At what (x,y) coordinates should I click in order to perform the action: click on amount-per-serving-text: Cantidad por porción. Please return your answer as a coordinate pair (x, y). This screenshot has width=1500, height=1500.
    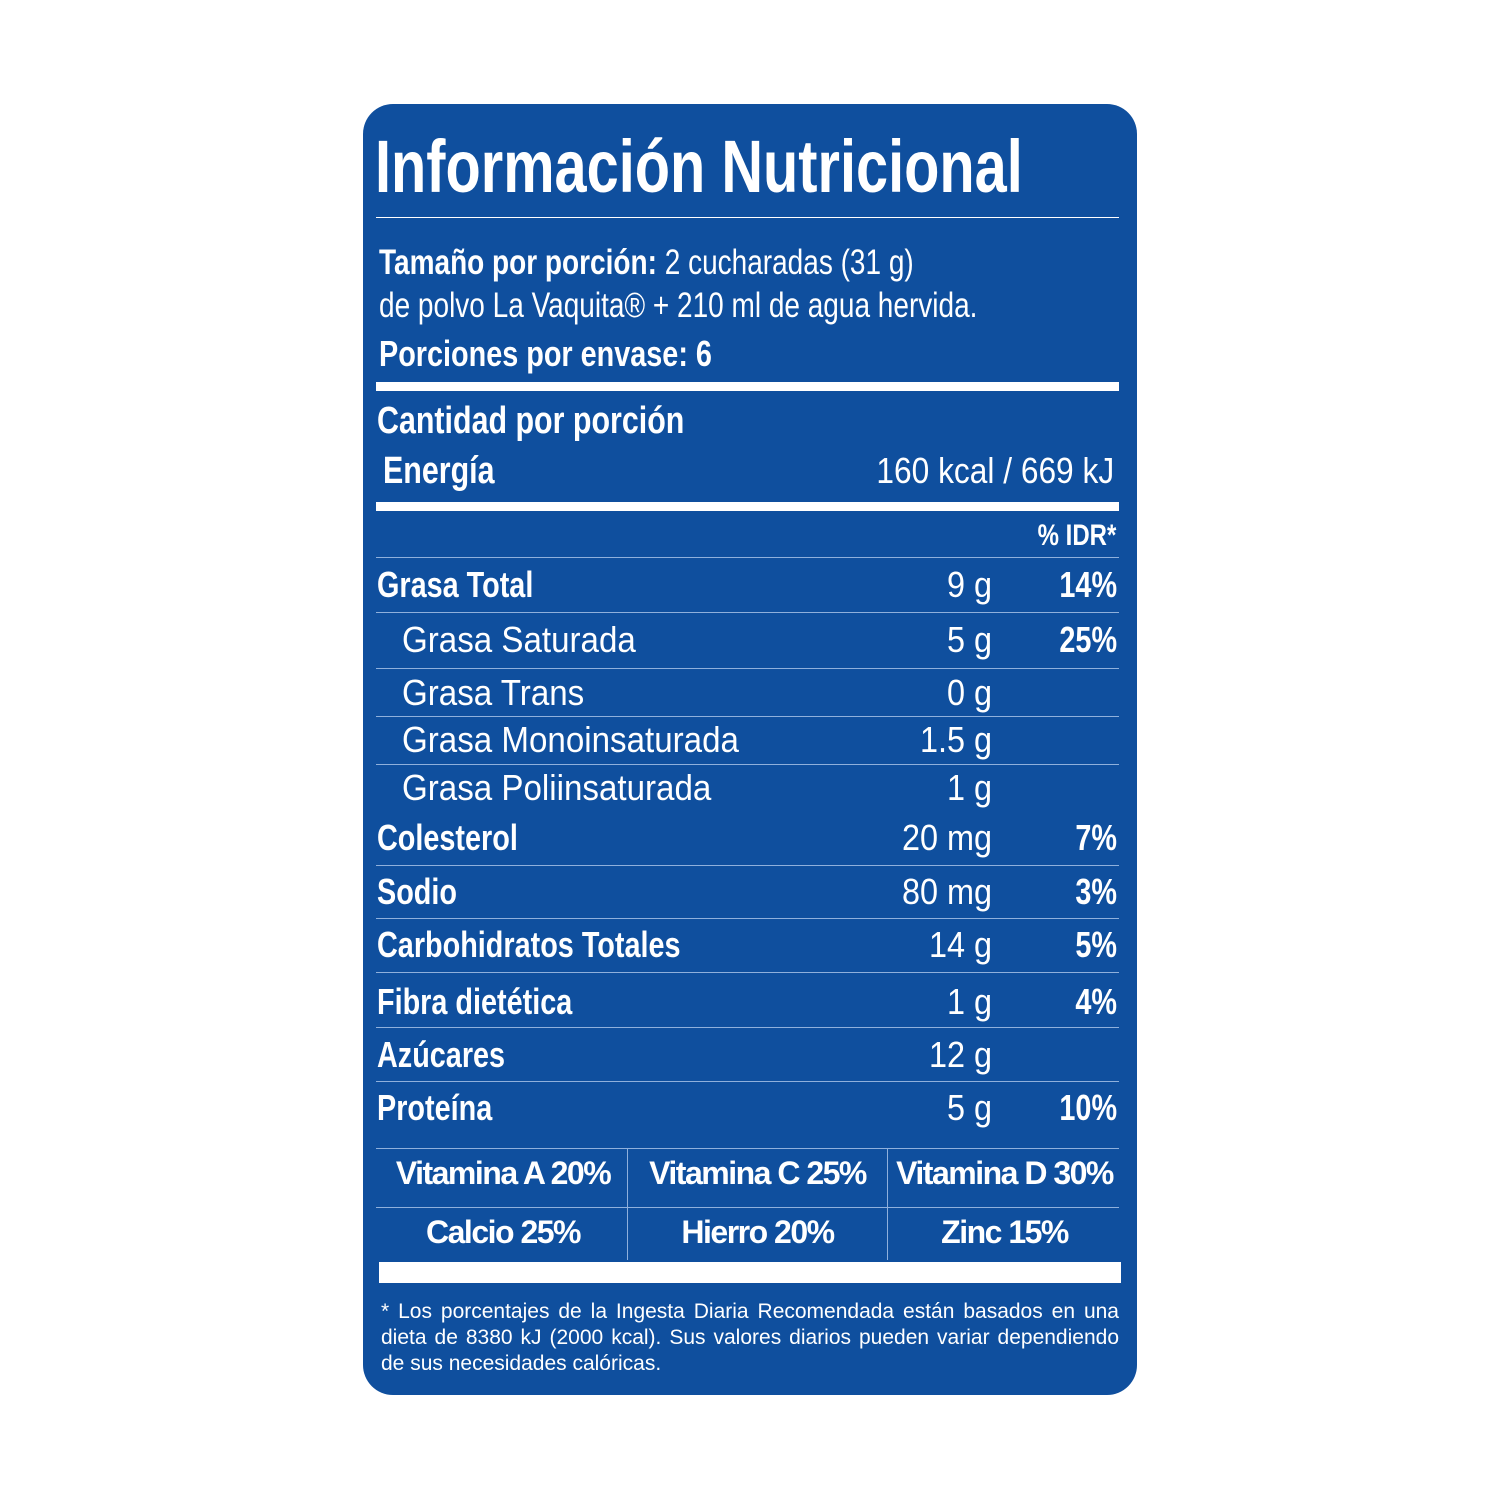
    Looking at the image, I should click on (531, 421).